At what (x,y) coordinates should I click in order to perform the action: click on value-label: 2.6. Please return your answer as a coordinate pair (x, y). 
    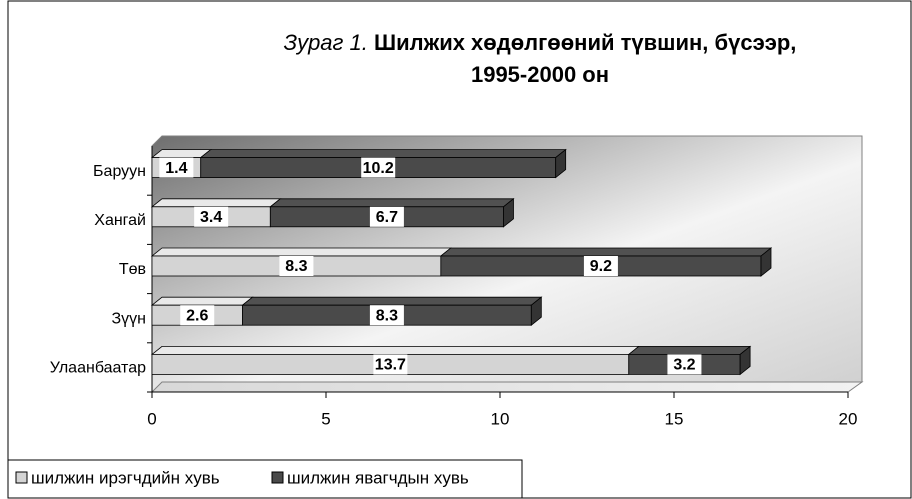
    Looking at the image, I should click on (197, 315).